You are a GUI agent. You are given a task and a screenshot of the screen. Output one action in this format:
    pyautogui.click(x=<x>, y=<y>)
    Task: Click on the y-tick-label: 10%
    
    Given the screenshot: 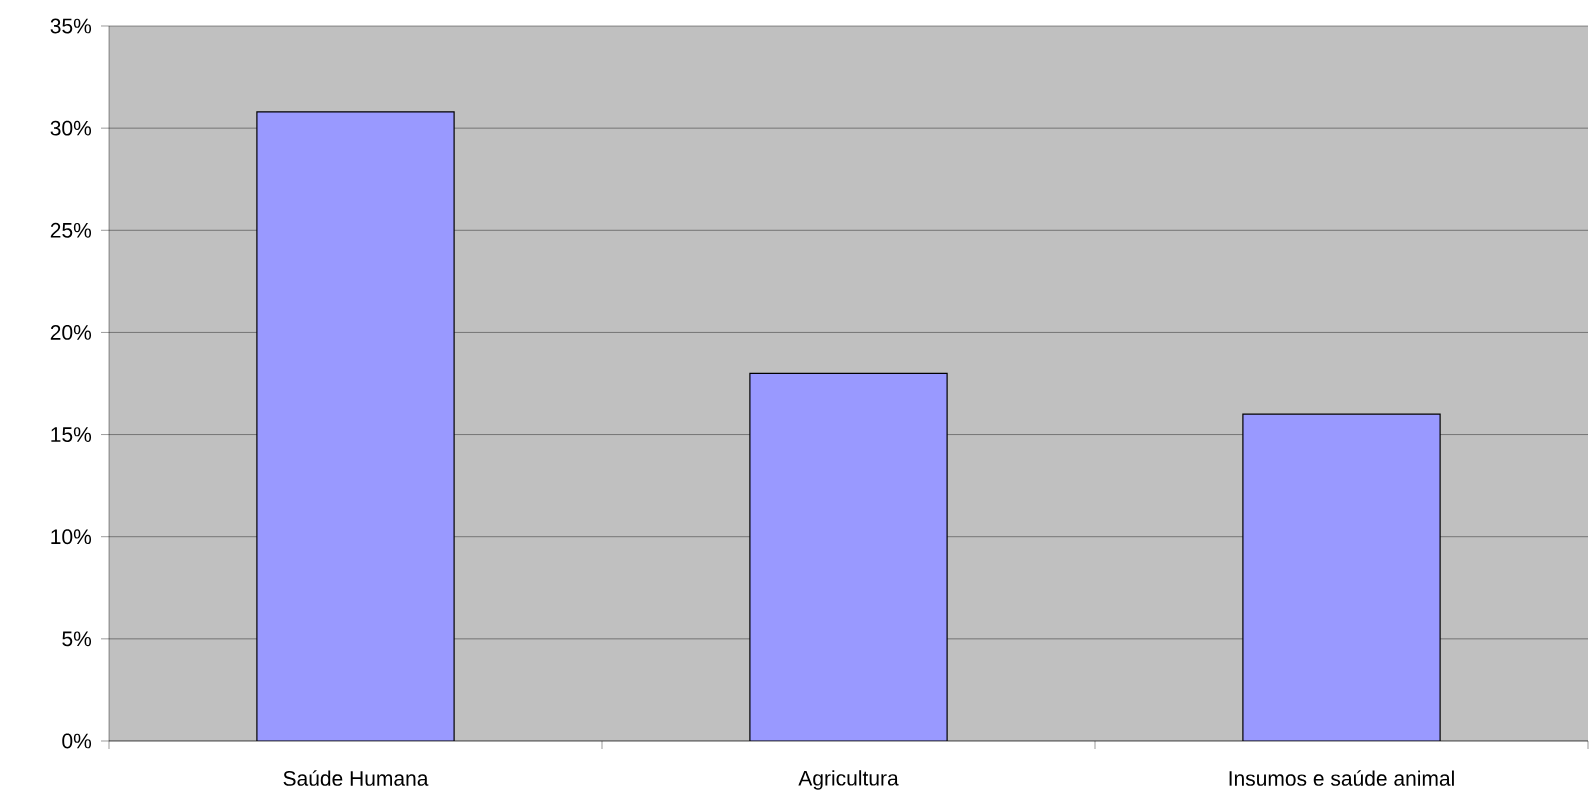 What is the action you would take?
    pyautogui.click(x=71, y=537)
    